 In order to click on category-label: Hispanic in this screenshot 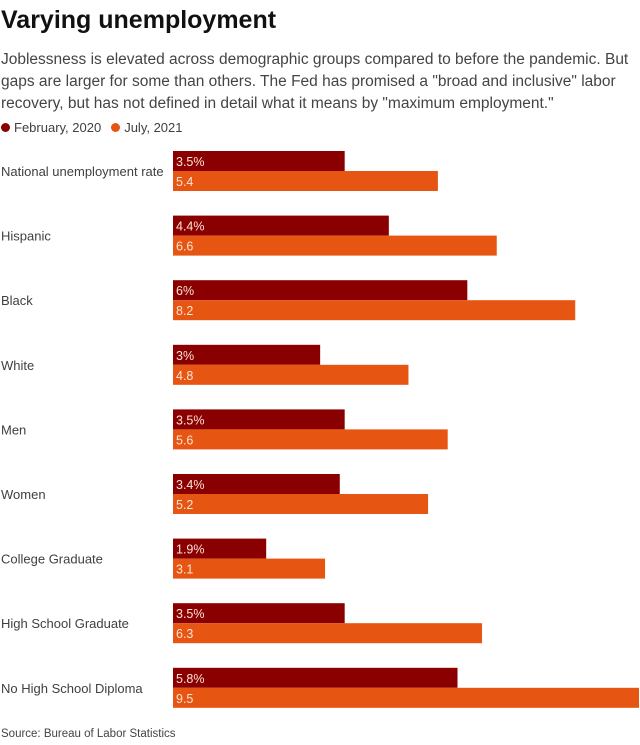, I will do `click(26, 236)`.